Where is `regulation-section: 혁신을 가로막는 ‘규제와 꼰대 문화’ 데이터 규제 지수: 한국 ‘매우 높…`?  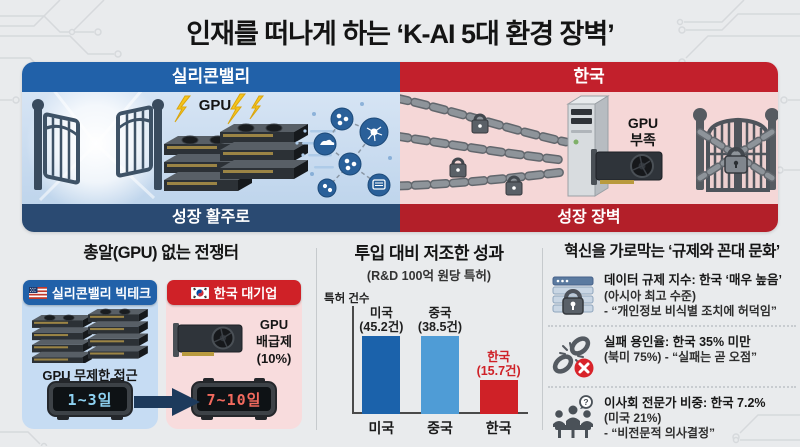
regulation-section: 혁신을 가로막는 ‘규제와 꼰대 문화’ 데이터 규제 지수: 한국 ‘매우 높… is located at coordinates (672, 343).